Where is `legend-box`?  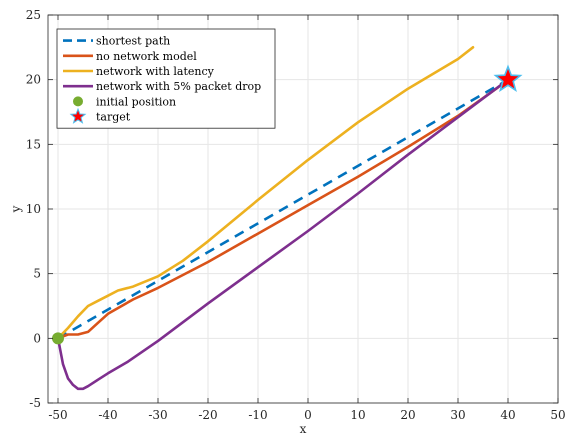
legend-box is located at coordinates (166, 78).